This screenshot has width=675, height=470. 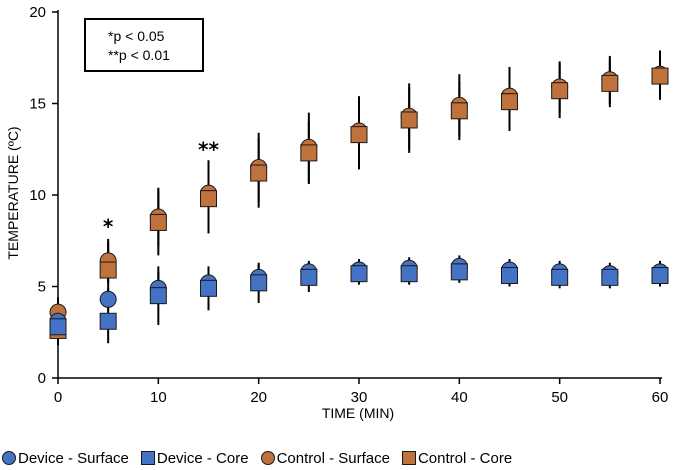 What do you see at coordinates (73, 458) in the screenshot?
I see `legend-label: Device - Surface` at bounding box center [73, 458].